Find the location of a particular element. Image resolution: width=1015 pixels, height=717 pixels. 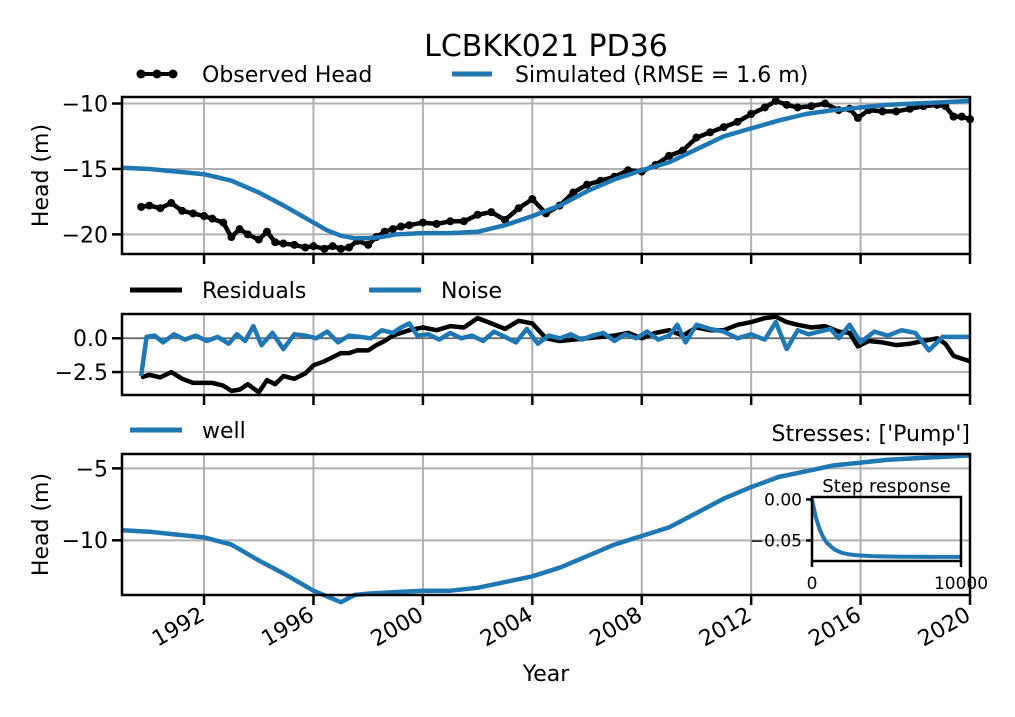

y-tick-label: −2.5 is located at coordinates (81, 373).